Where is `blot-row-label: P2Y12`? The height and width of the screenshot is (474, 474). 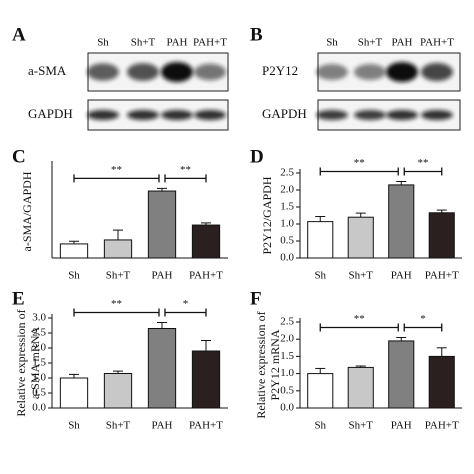
blot-row-label: P2Y12 is located at coordinates (280, 70).